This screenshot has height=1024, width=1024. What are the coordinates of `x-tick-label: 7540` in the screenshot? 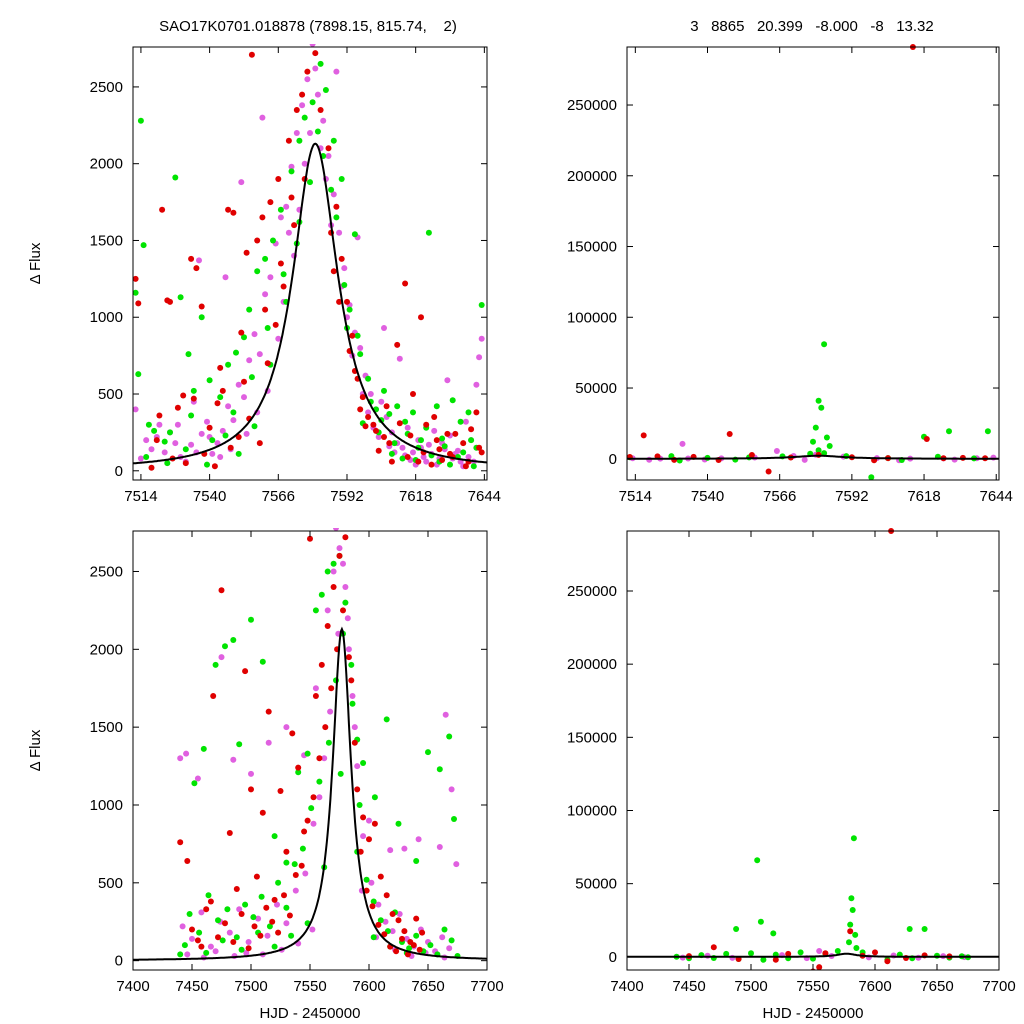 It's located at (707, 496).